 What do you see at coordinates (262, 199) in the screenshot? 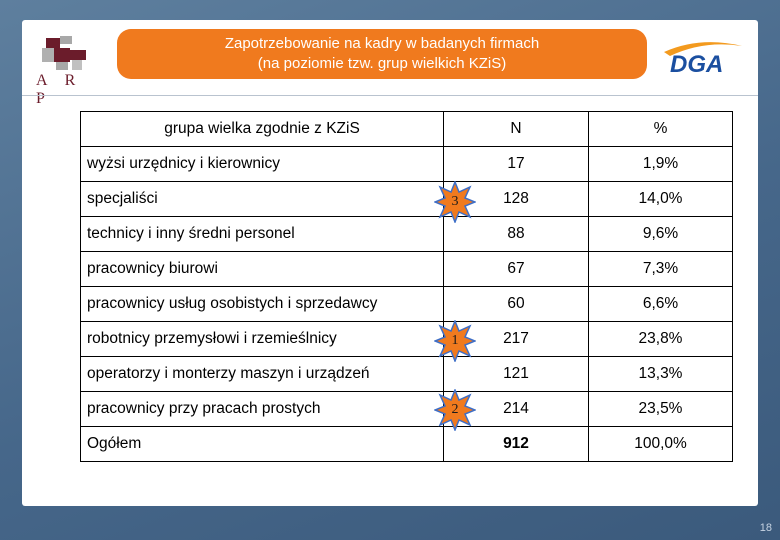
I see `row-category: specjaliści` at bounding box center [262, 199].